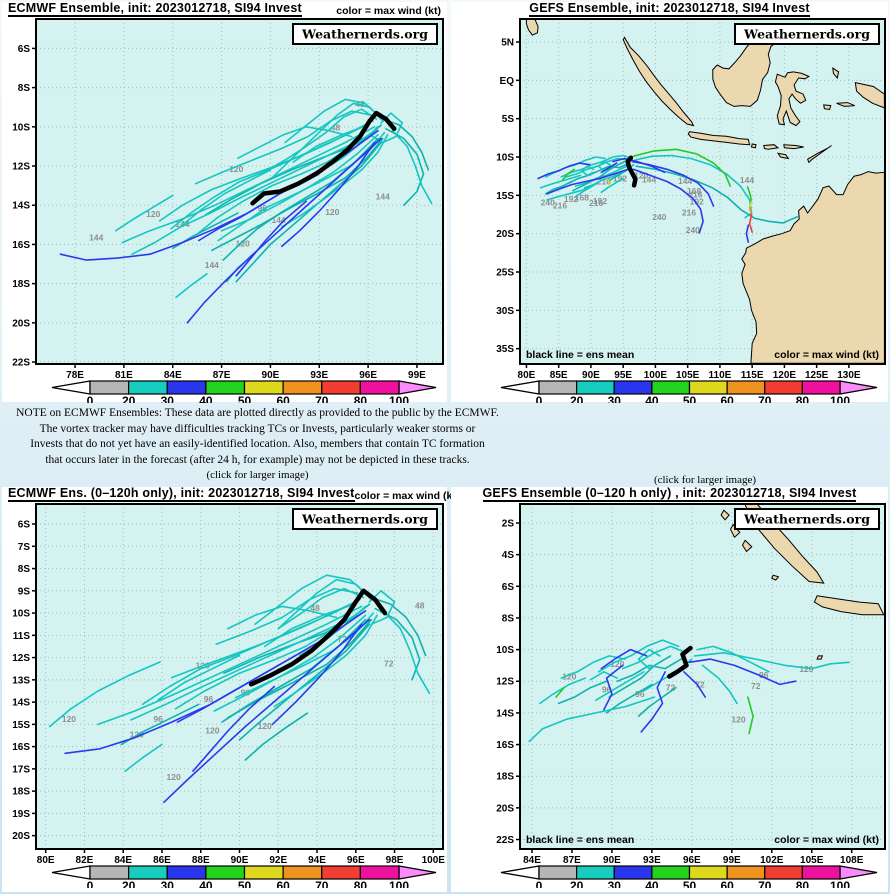 This screenshot has width=890, height=894. What do you see at coordinates (407, 496) in the screenshot?
I see `colorbar-caption: color = max wind (kt)` at bounding box center [407, 496].